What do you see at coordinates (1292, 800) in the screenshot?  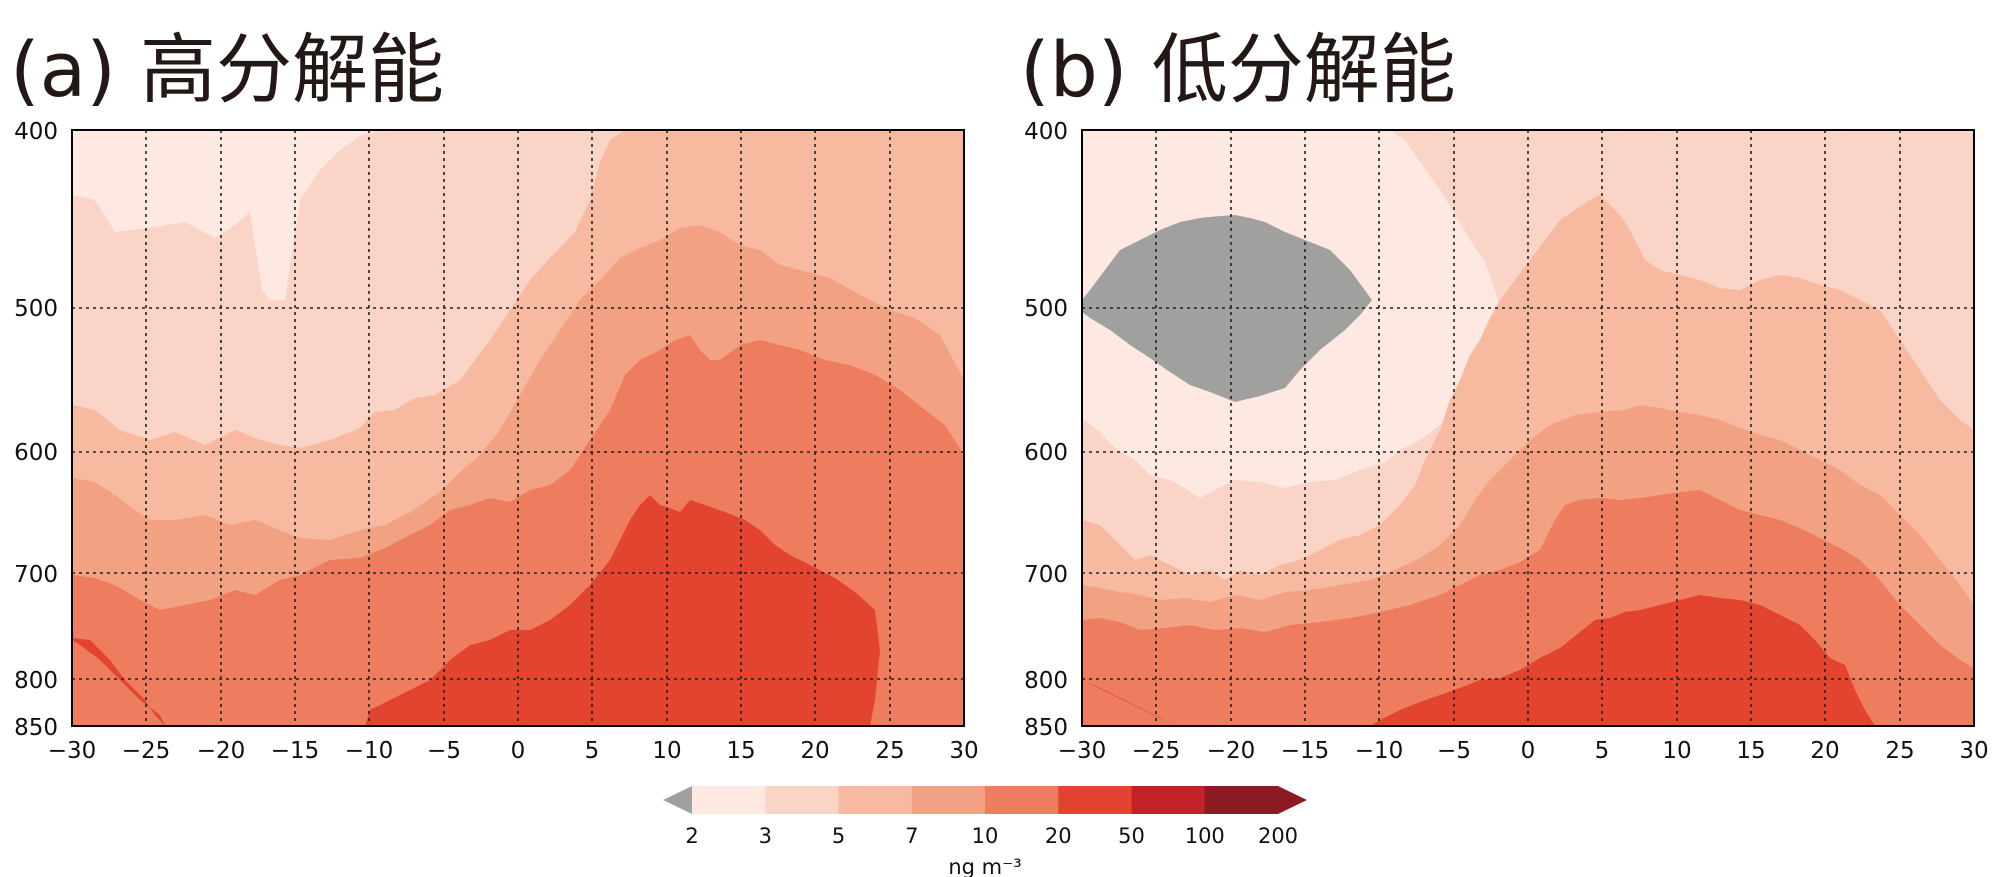 I see `colorbar-extend-high` at bounding box center [1292, 800].